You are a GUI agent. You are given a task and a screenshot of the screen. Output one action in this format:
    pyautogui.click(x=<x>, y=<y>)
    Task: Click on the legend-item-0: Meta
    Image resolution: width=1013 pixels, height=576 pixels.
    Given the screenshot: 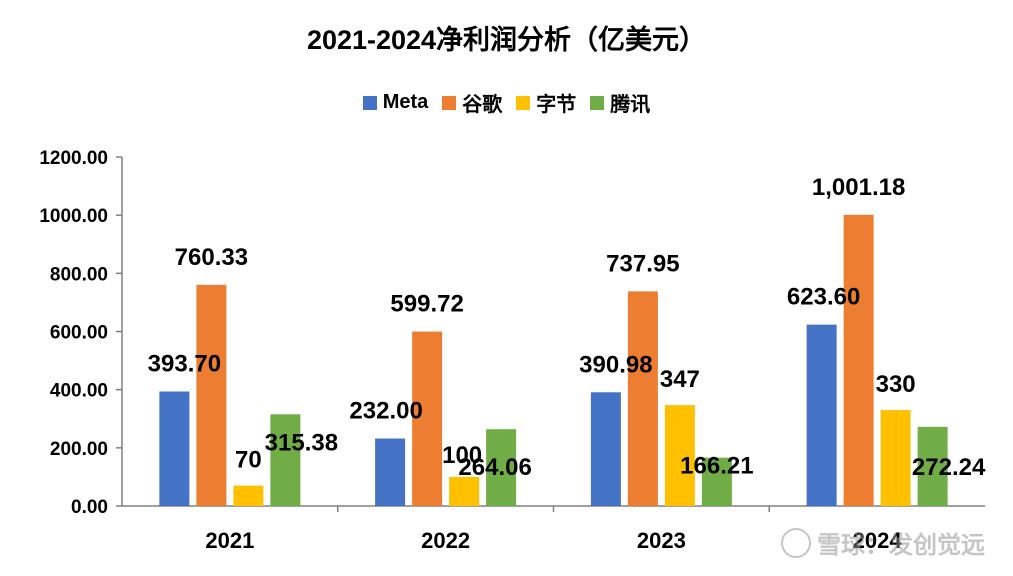 What is the action you would take?
    pyautogui.click(x=395, y=102)
    